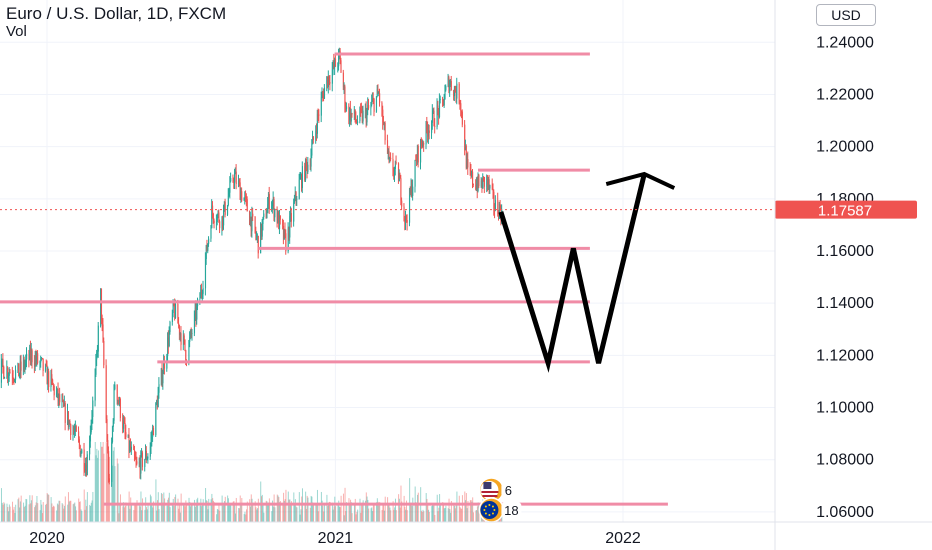 This screenshot has width=932, height=550. What do you see at coordinates (846, 15) in the screenshot?
I see `currency-button: USD` at bounding box center [846, 15].